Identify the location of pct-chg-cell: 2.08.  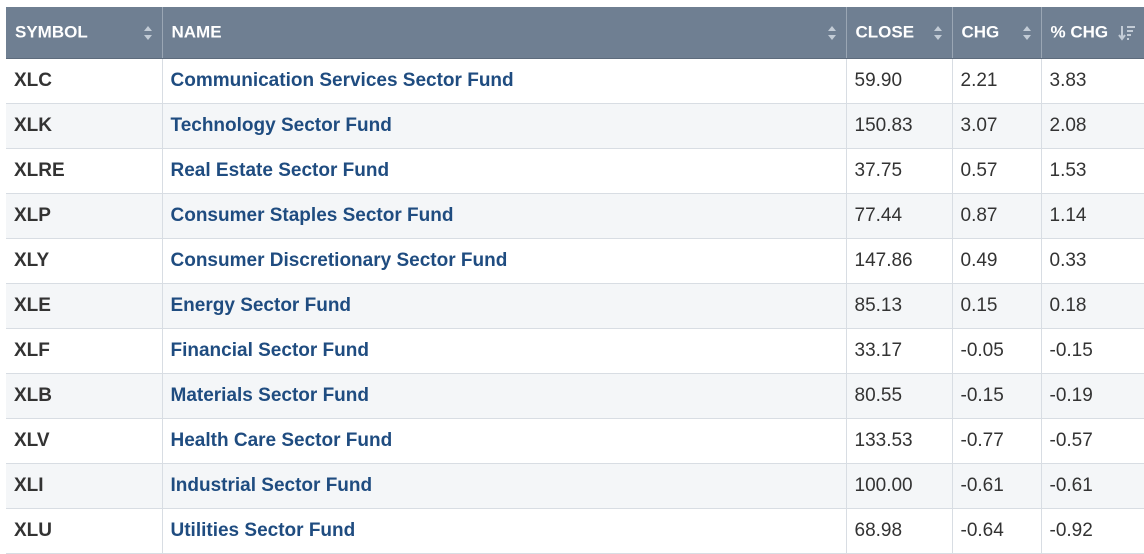
(1092, 126).